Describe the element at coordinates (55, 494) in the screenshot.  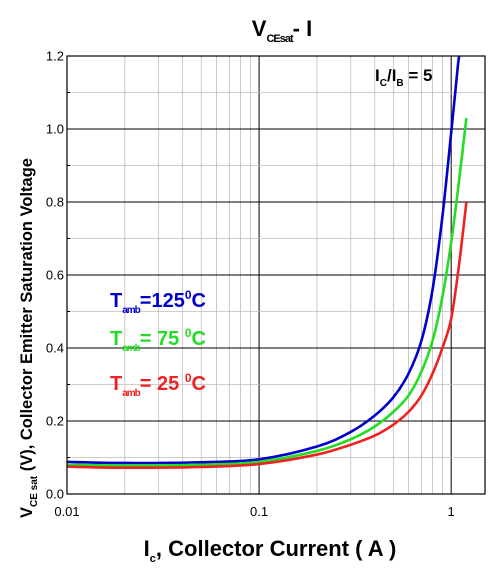
I see `y-tick-label: 0.0` at that location.